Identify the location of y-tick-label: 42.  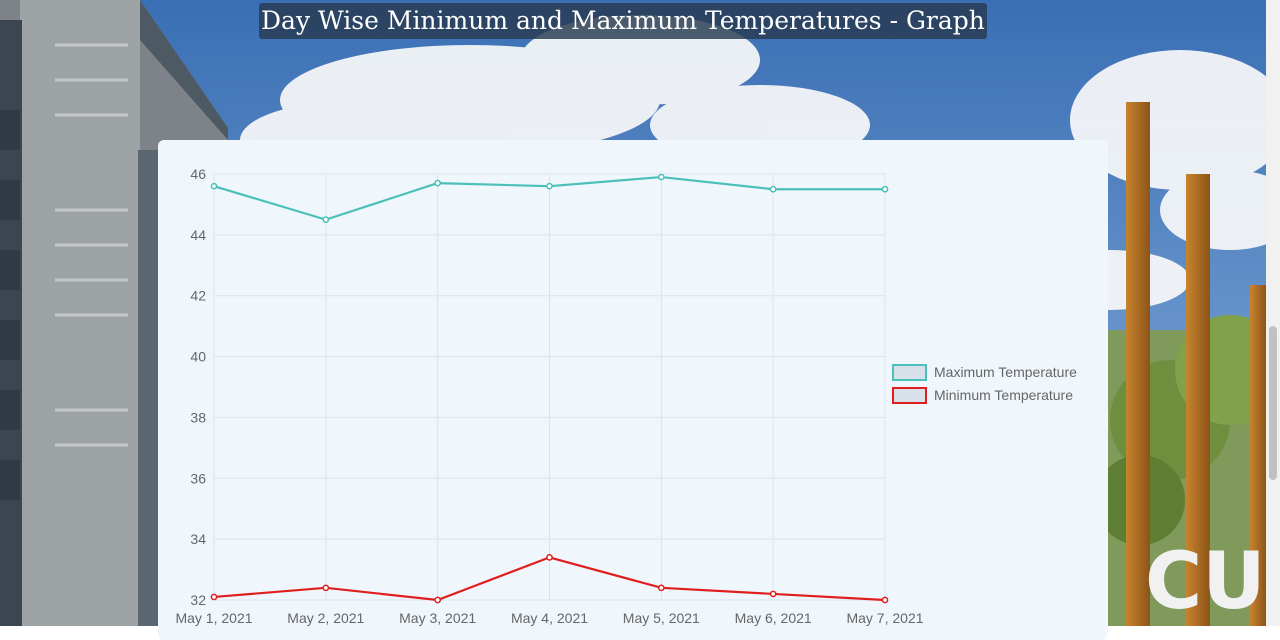
(198, 296).